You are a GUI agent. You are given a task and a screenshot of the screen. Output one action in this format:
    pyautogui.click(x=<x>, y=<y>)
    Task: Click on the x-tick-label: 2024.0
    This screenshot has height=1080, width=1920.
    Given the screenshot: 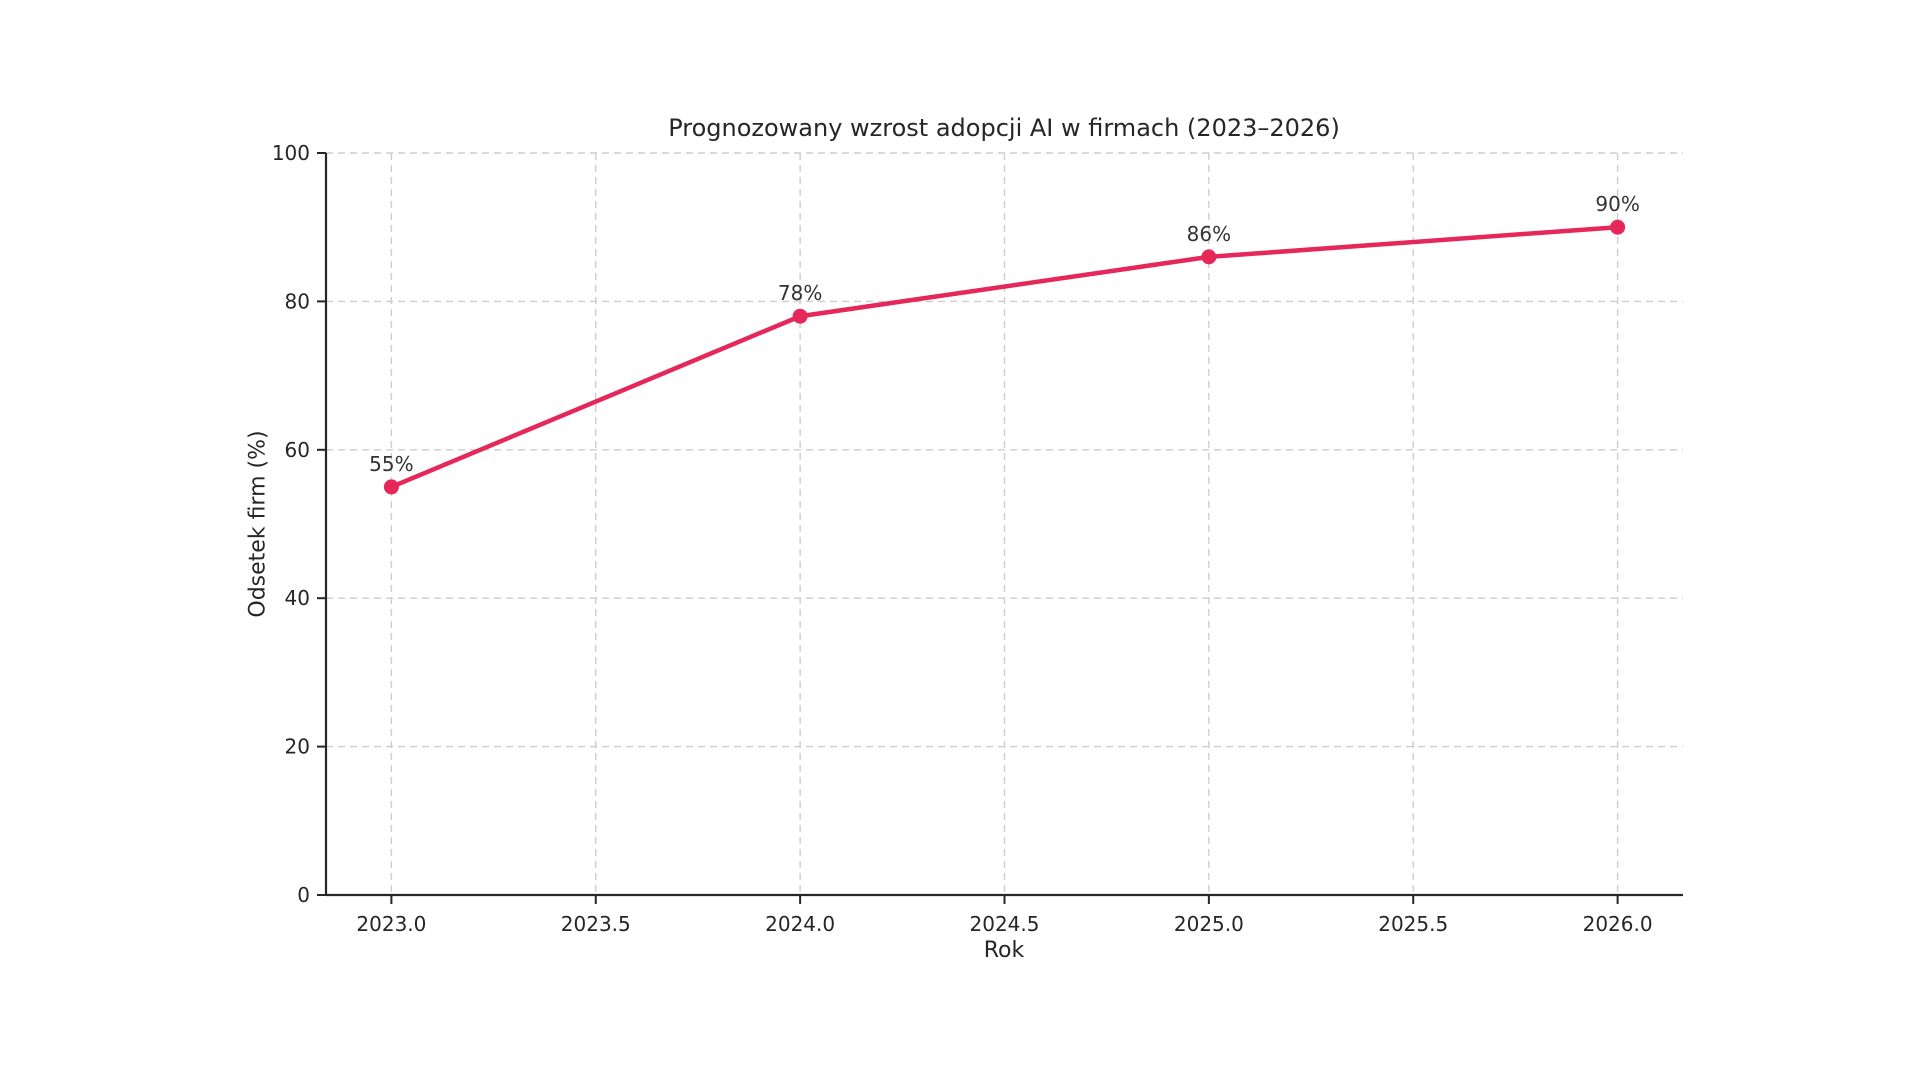 What is the action you would take?
    pyautogui.click(x=800, y=924)
    